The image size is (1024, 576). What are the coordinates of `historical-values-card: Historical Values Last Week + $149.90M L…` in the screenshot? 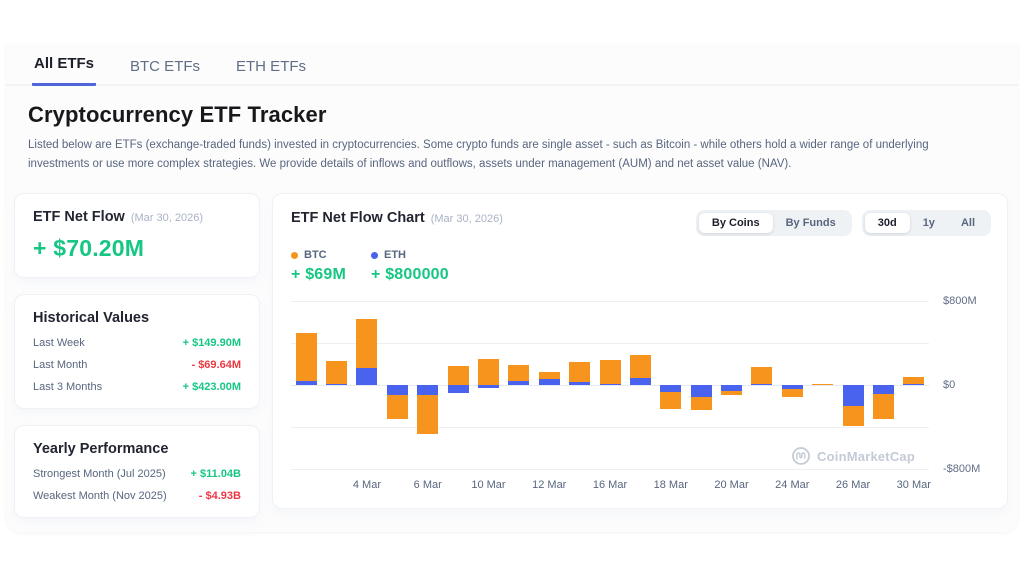 It's located at (137, 352).